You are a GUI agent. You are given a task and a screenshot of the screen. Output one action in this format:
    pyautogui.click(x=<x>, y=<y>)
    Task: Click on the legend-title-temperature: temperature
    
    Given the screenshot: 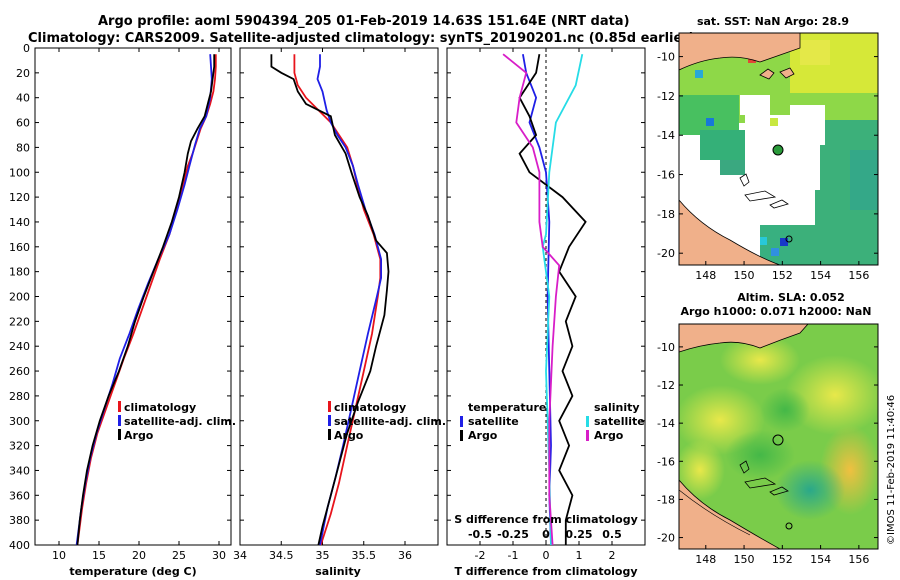 What is the action you would take?
    pyautogui.click(x=507, y=407)
    